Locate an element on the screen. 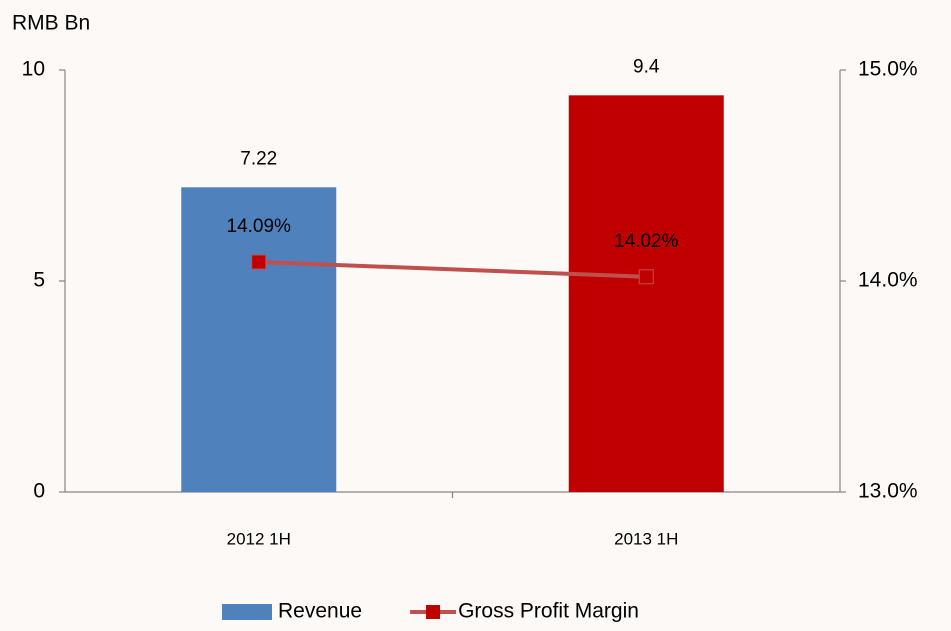 The height and width of the screenshot is (631, 951). data-label: 14.02% is located at coordinates (646, 241).